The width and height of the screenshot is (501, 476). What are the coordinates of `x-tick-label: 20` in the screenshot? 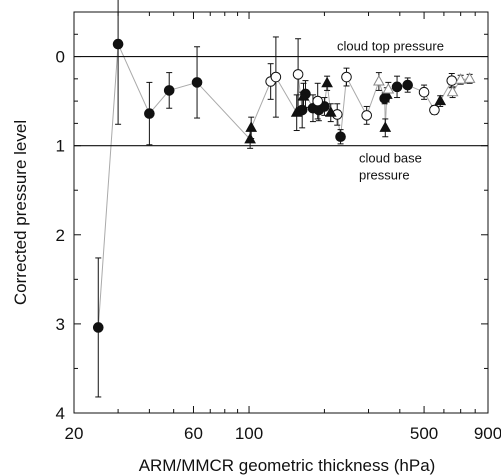 It's located at (74, 433).